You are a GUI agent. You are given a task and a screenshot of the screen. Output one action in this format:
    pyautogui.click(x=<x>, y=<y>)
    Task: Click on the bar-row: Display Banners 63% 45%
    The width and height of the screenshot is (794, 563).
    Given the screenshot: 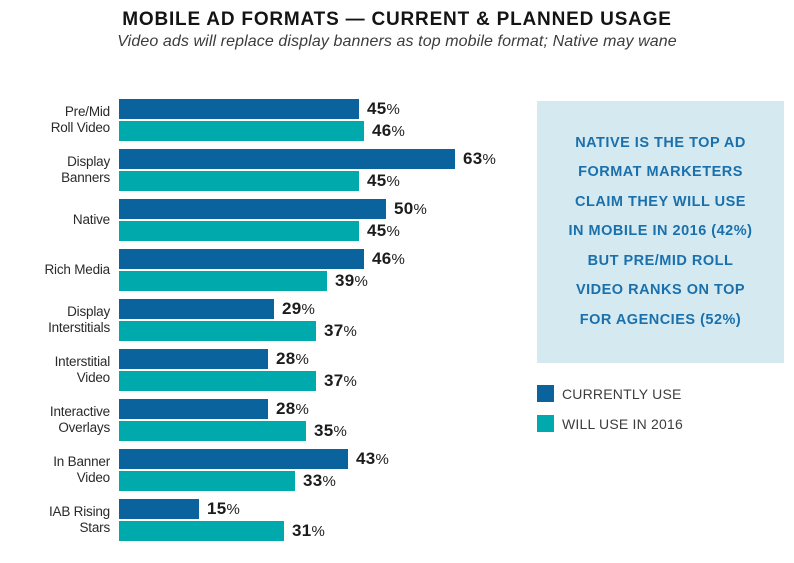 What is the action you would take?
    pyautogui.click(x=270, y=170)
    